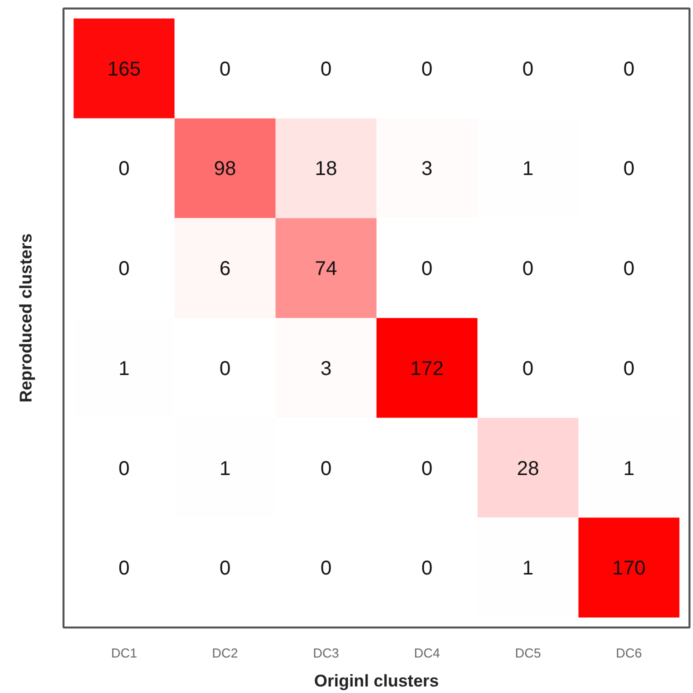 Image resolution: width=693 pixels, height=693 pixels. I want to click on x-tick-label: DC1, so click(124, 653).